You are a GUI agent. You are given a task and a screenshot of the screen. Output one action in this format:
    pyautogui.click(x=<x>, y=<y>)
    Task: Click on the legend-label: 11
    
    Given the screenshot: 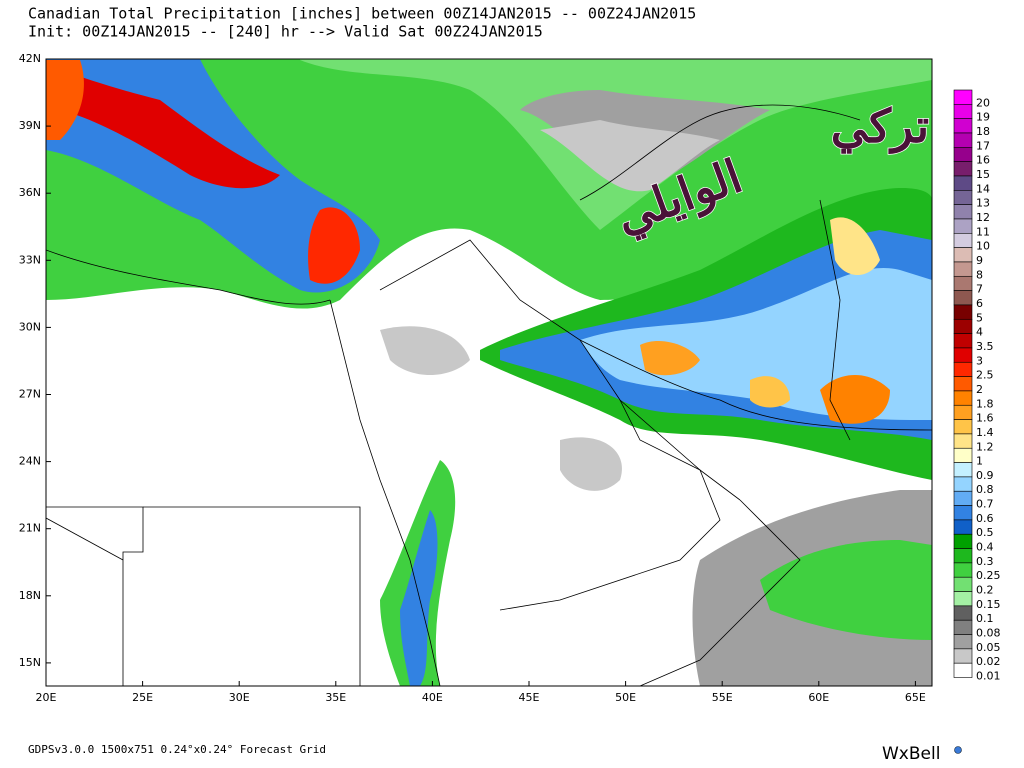 What is the action you would take?
    pyautogui.click(x=983, y=231)
    